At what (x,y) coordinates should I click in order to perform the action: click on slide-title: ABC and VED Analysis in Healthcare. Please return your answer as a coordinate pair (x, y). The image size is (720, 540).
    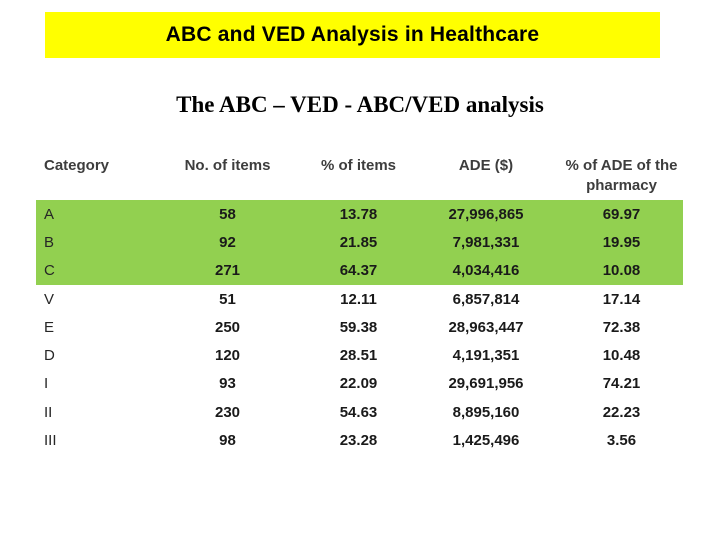
    Looking at the image, I should click on (352, 34).